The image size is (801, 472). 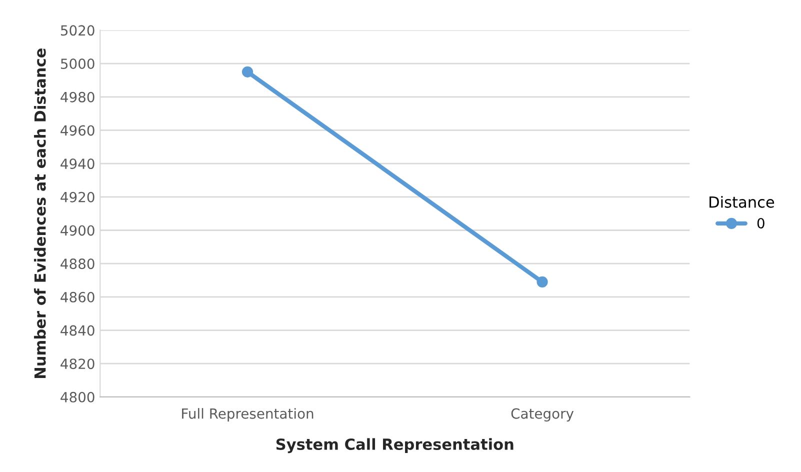 I want to click on y-tick-label: 4920, so click(x=77, y=197).